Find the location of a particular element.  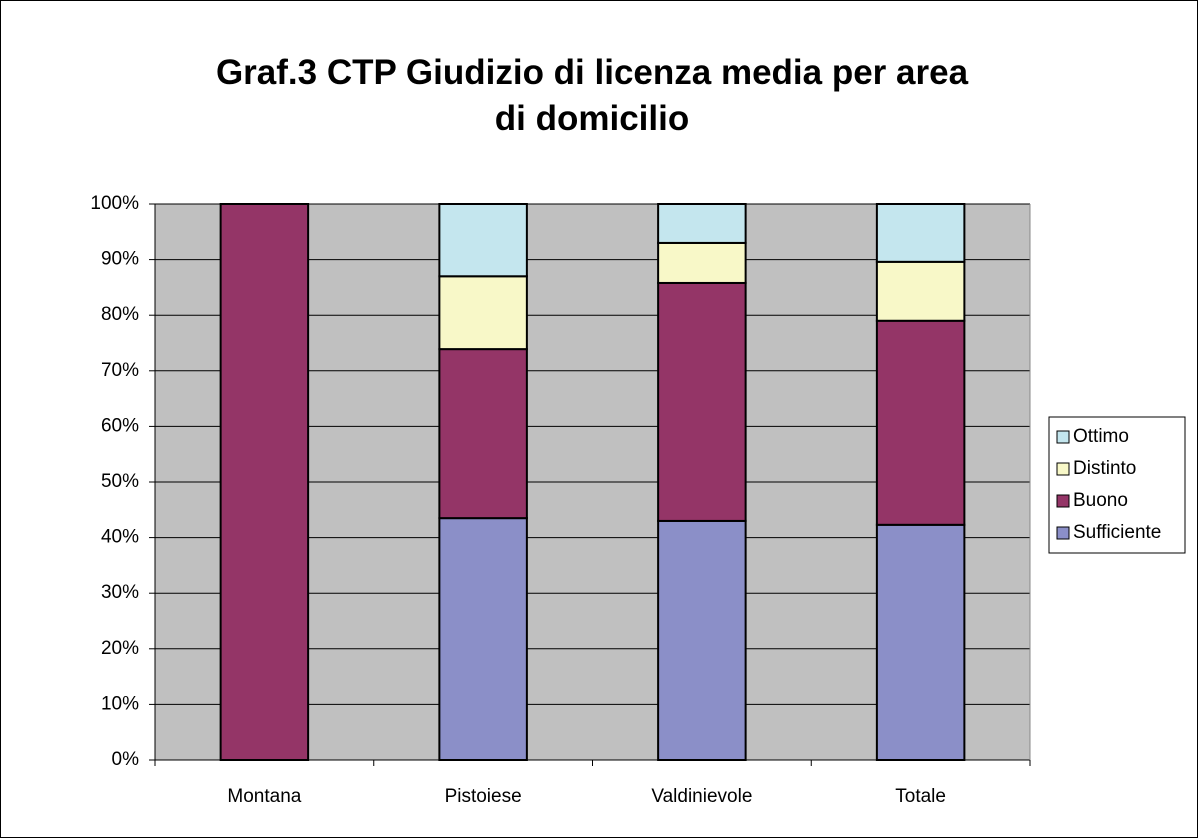

legend-label: Distinto is located at coordinates (1104, 468).